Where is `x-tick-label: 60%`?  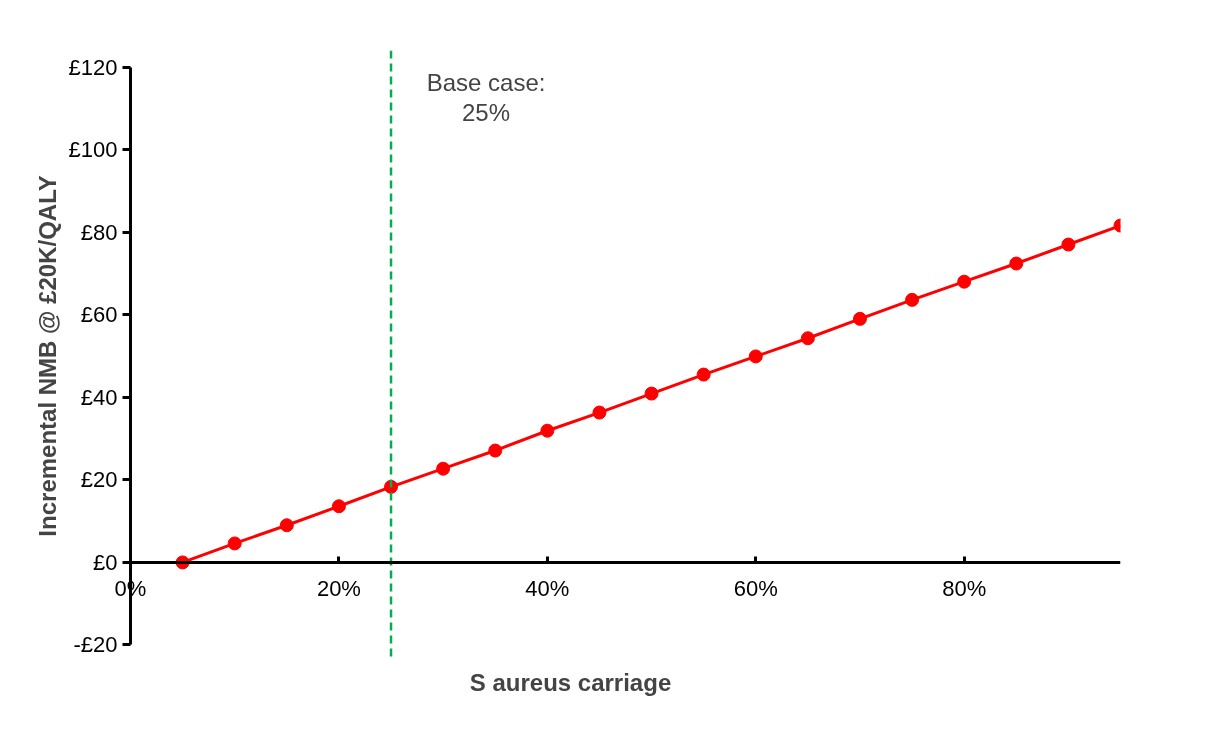 x-tick-label: 60% is located at coordinates (755, 589).